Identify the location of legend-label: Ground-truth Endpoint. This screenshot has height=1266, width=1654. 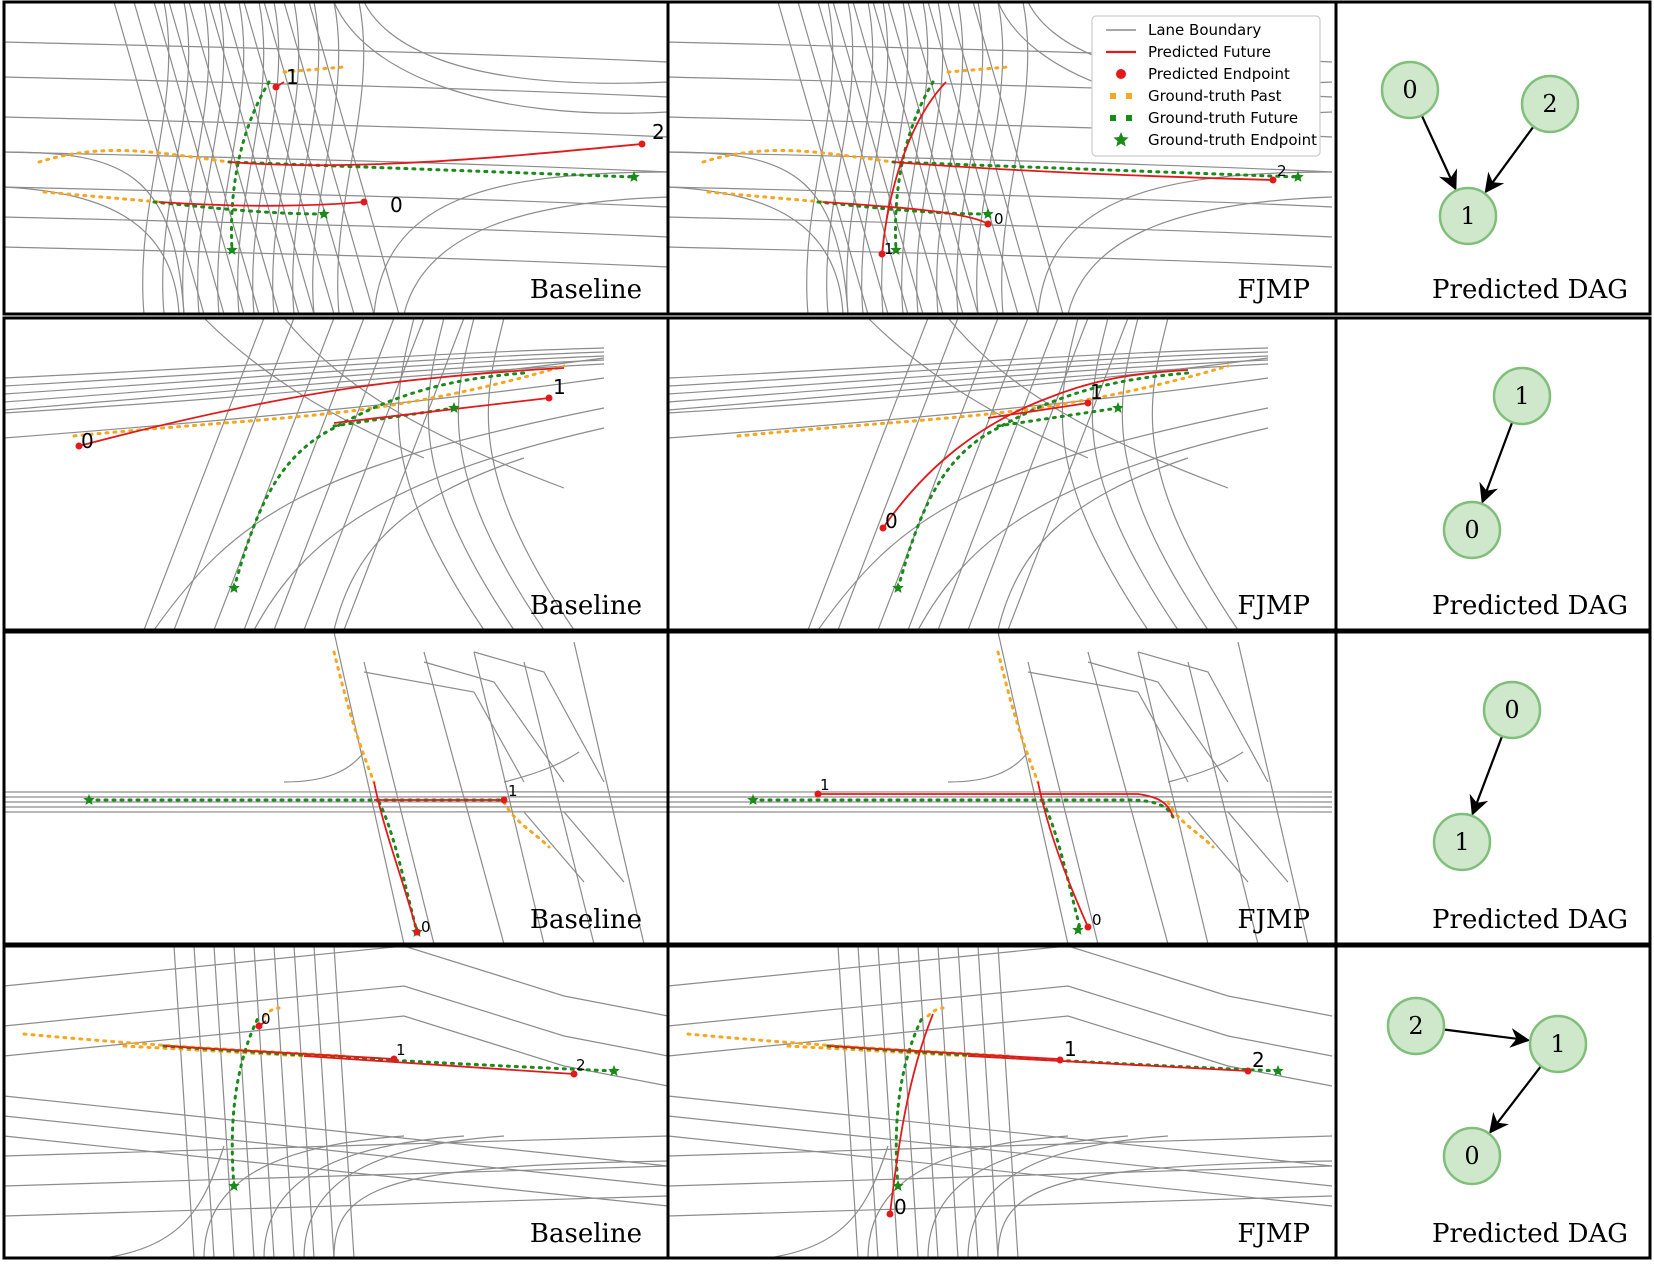
(1232, 140).